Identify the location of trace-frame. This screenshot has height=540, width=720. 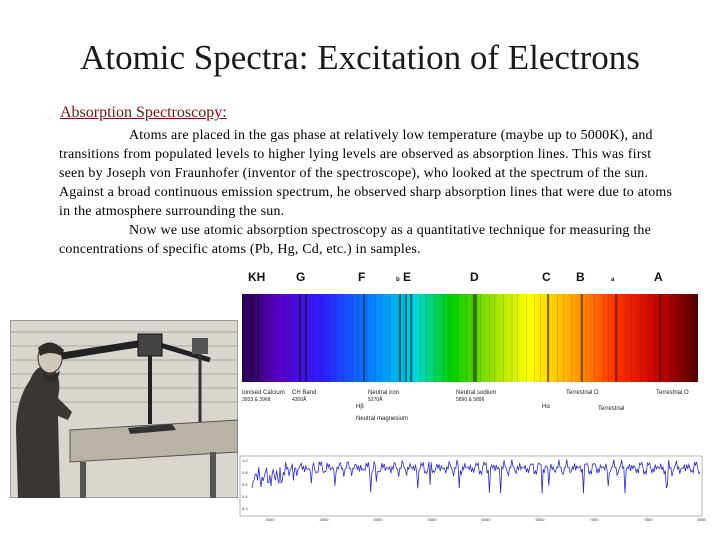
(471, 486).